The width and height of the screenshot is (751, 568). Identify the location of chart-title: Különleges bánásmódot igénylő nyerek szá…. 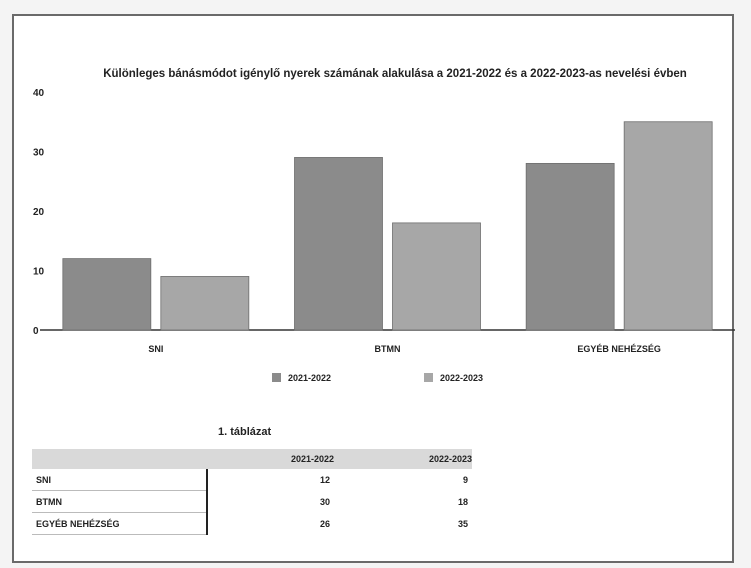
(395, 74).